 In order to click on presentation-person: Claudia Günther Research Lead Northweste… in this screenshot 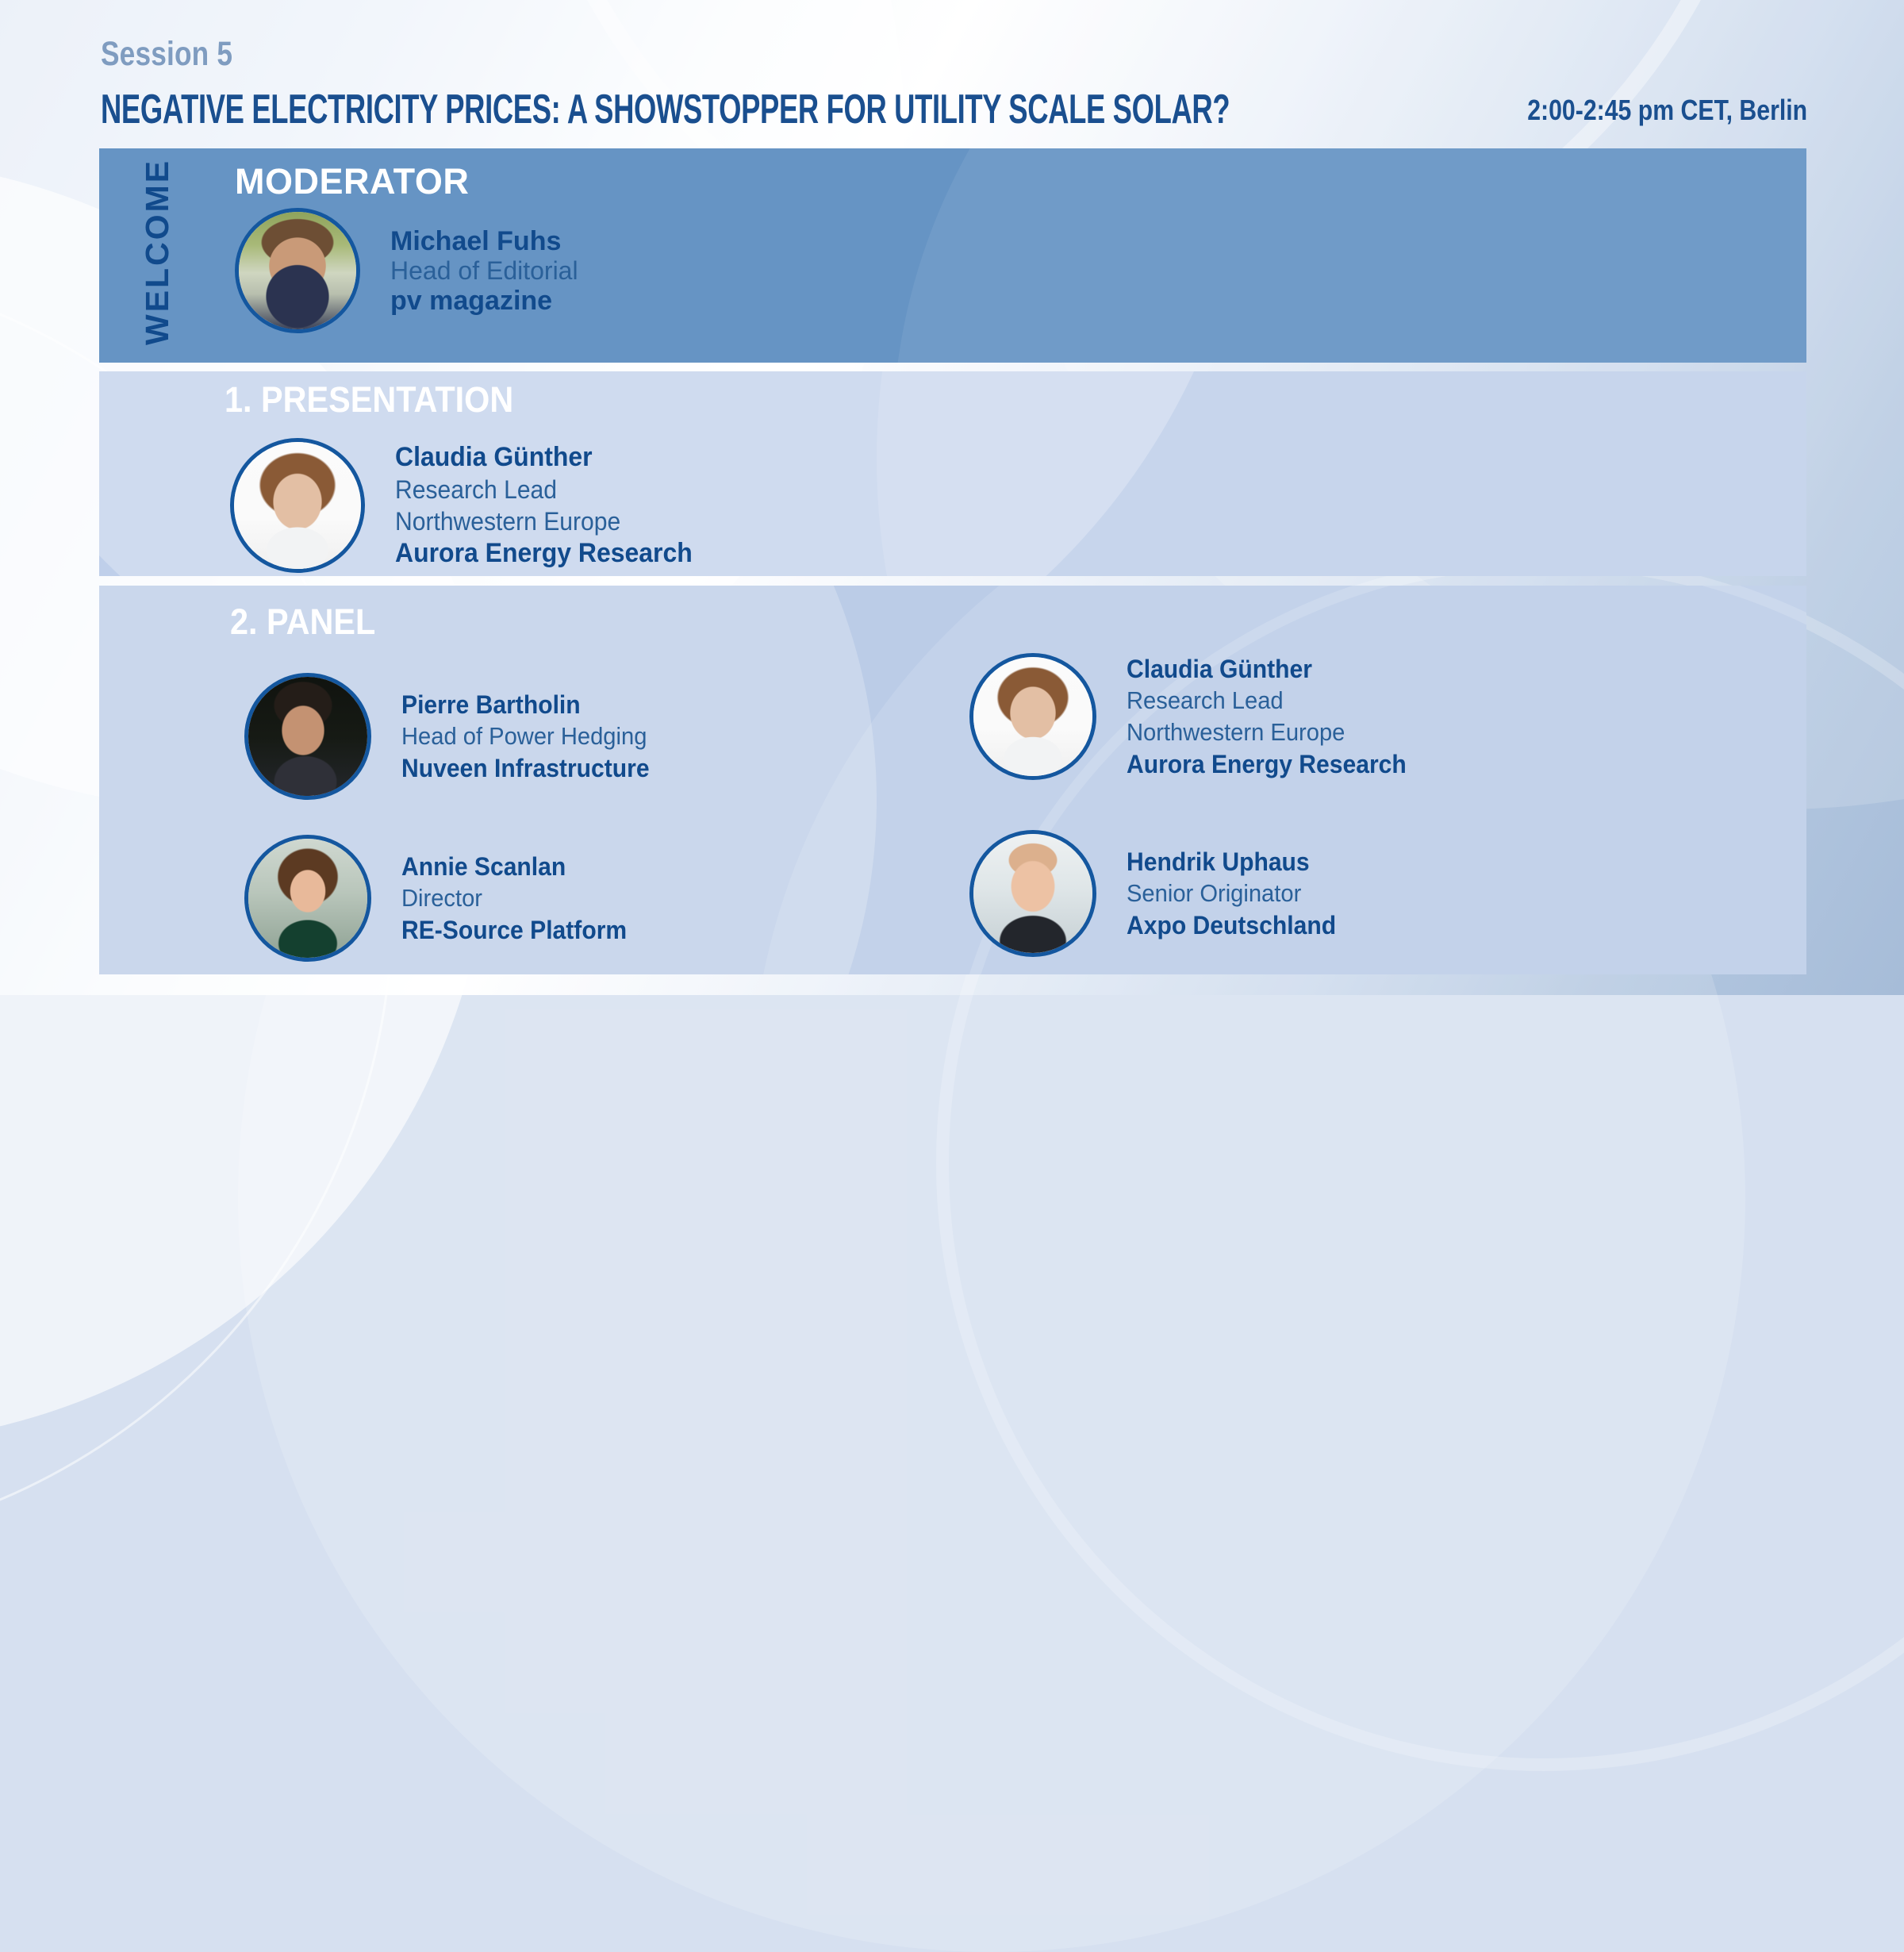, I will do `click(471, 506)`.